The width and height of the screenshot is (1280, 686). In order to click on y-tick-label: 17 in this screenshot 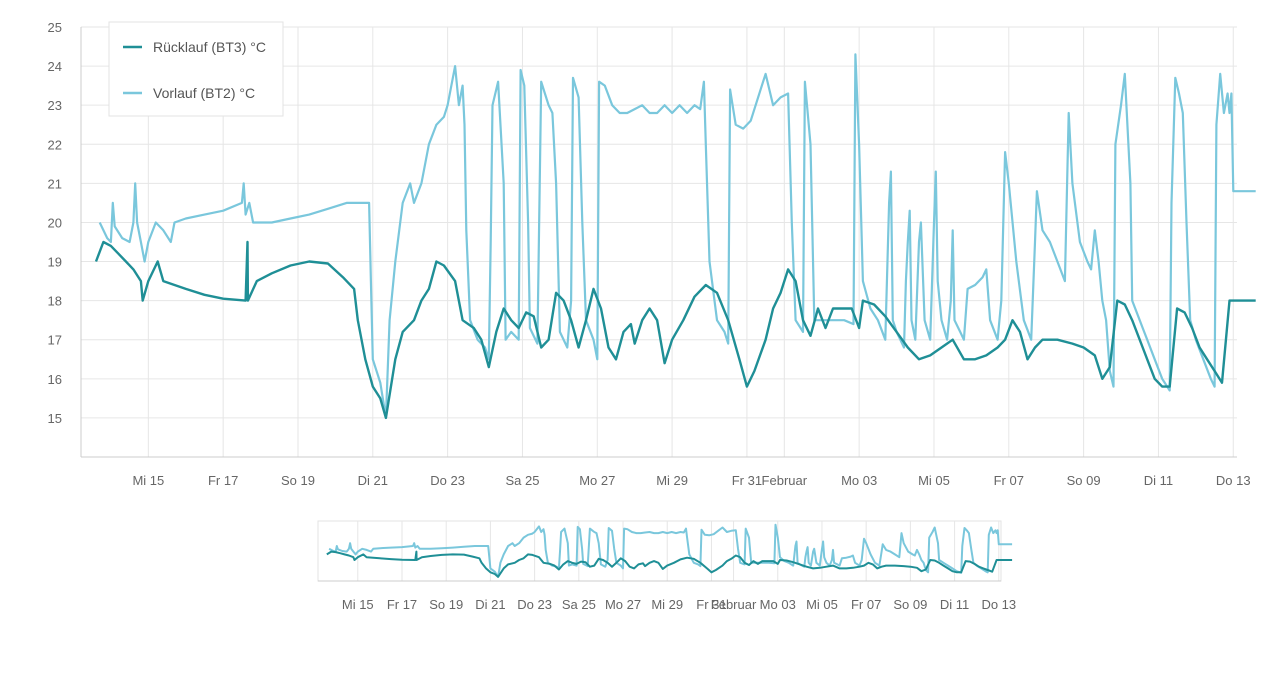, I will do `click(55, 340)`.